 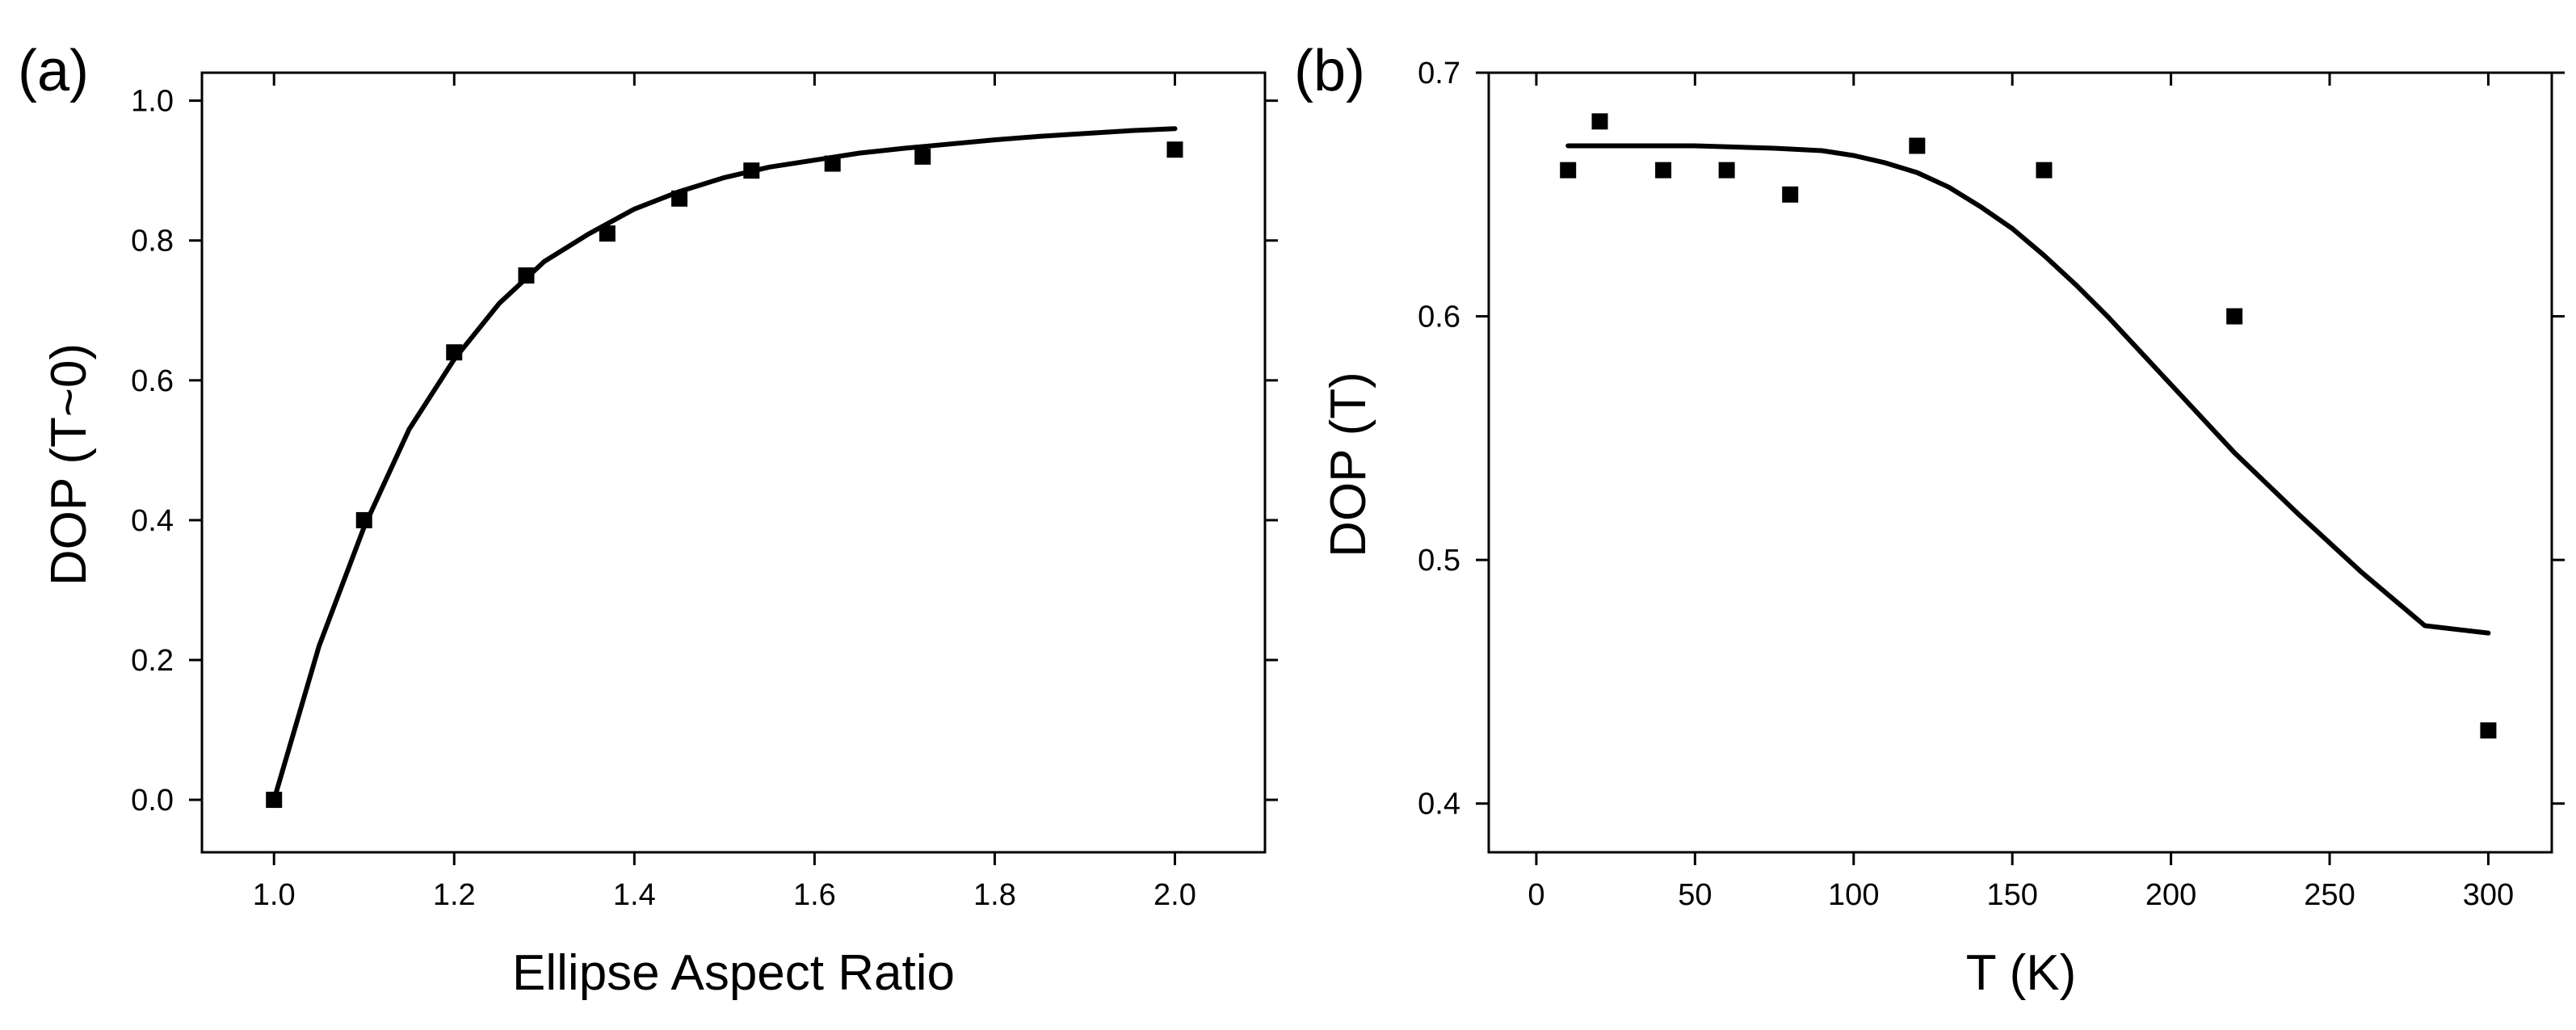 What do you see at coordinates (995, 895) in the screenshot?
I see `panel-a-x-tick-label: 1.8` at bounding box center [995, 895].